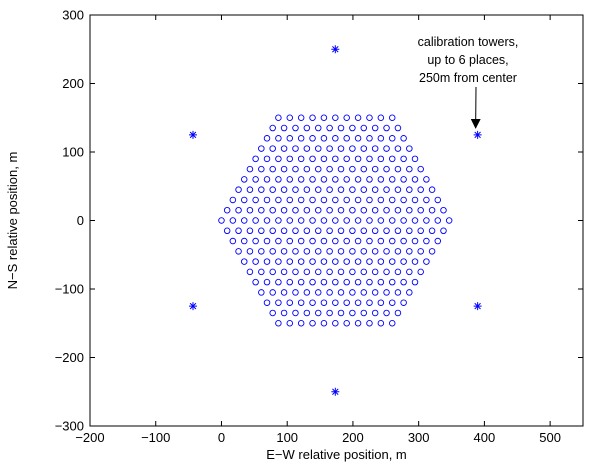  What do you see at coordinates (287, 437) in the screenshot?
I see `x-tick-label: 100` at bounding box center [287, 437].